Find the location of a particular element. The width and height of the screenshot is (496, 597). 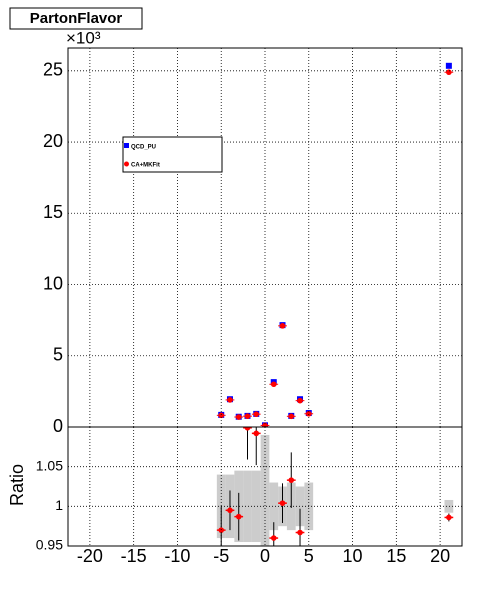

exponent-label: ×10³ is located at coordinates (83, 37).